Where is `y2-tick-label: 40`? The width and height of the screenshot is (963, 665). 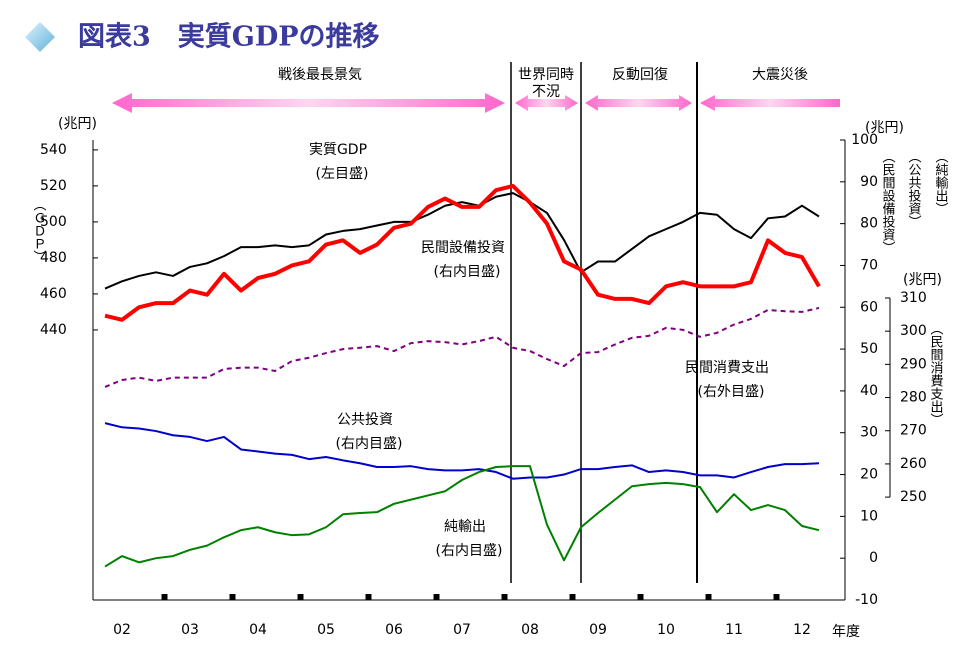
y2-tick-label: 40 is located at coordinates (869, 391).